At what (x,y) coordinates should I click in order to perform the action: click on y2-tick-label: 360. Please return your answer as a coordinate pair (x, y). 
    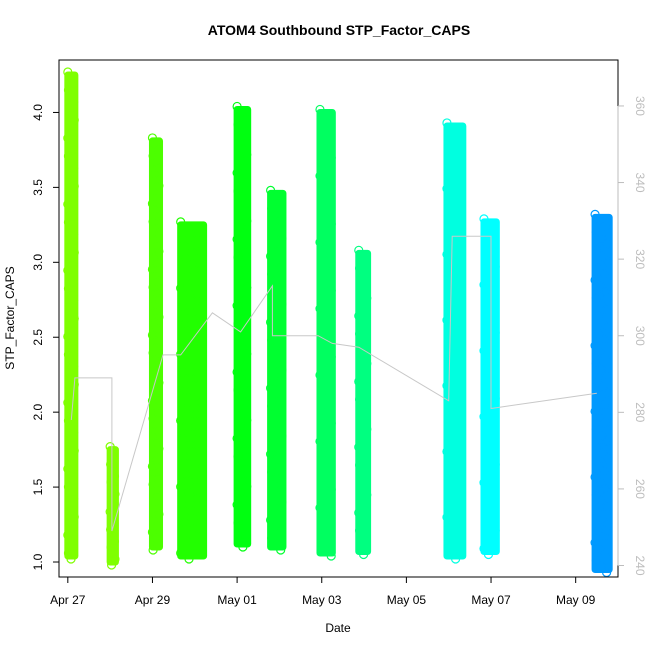
    Looking at the image, I should click on (640, 106).